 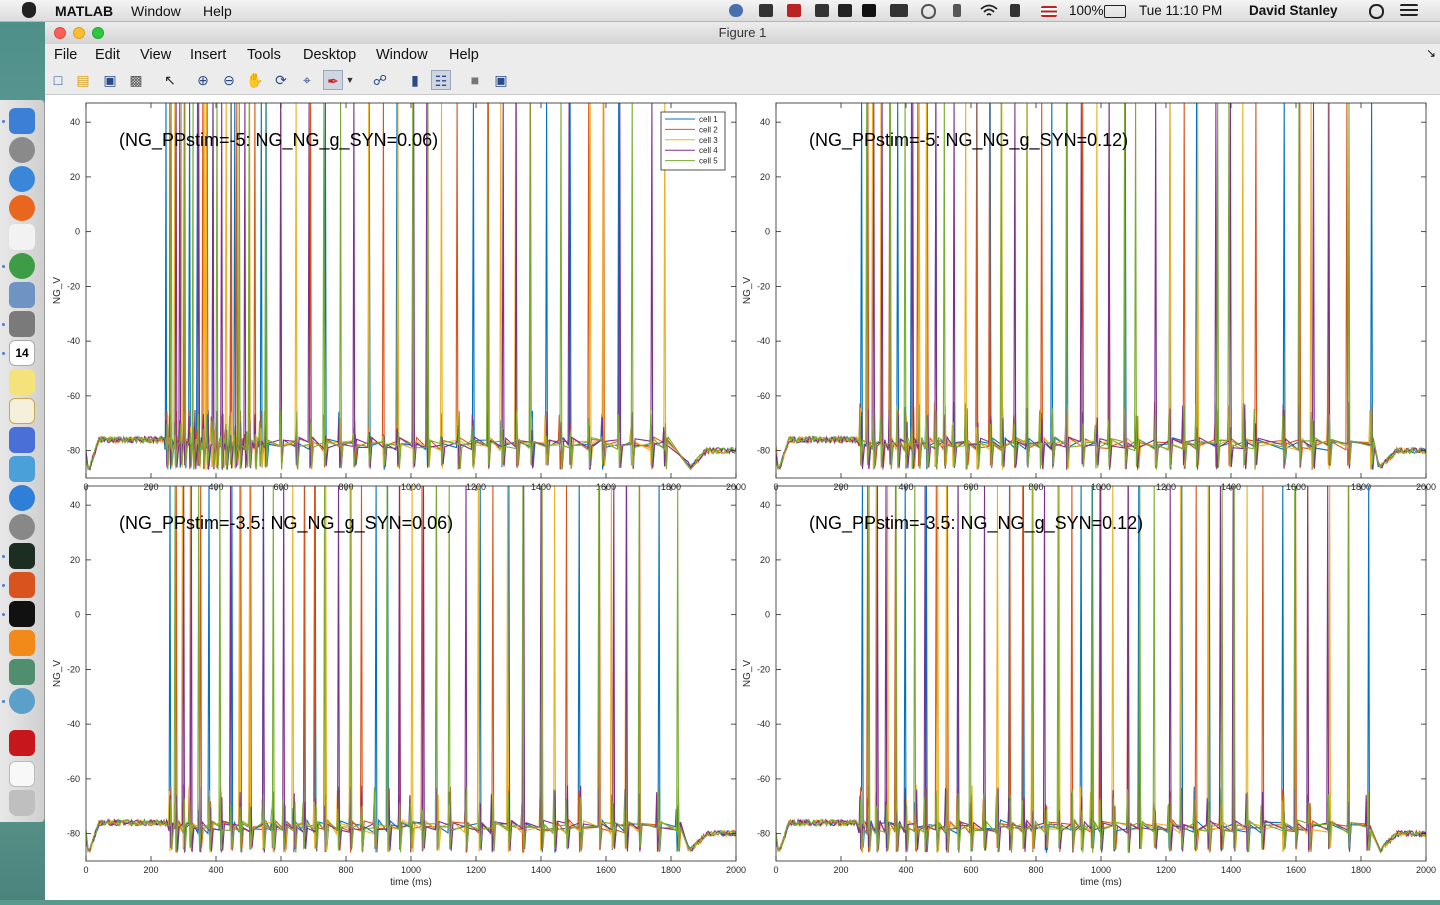 I want to click on sync-icon, so click(x=22, y=701).